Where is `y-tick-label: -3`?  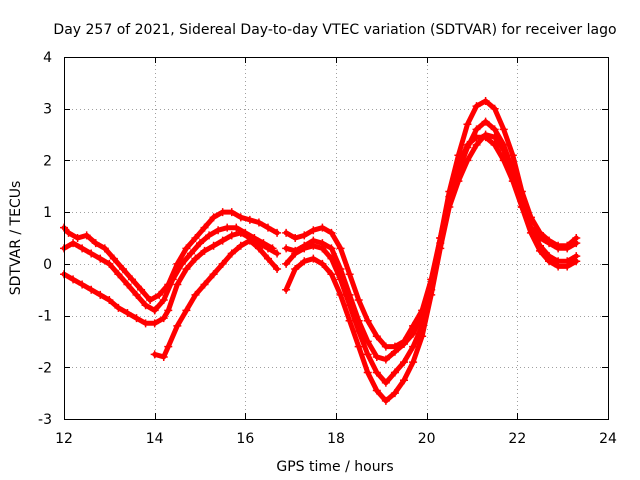
y-tick-label: -3 is located at coordinates (45, 420).